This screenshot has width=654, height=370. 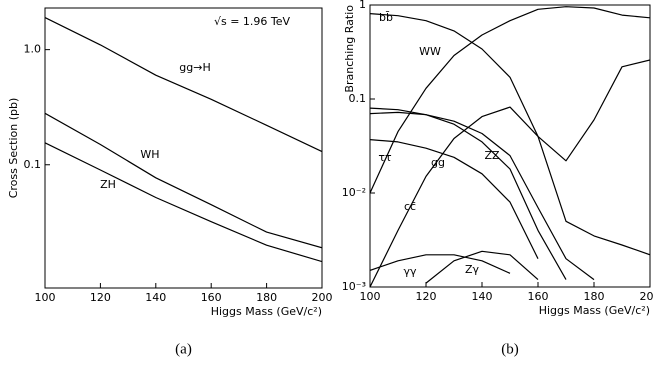 What do you see at coordinates (252, 21) in the screenshot?
I see `annotation: √s = 1.96 TeV` at bounding box center [252, 21].